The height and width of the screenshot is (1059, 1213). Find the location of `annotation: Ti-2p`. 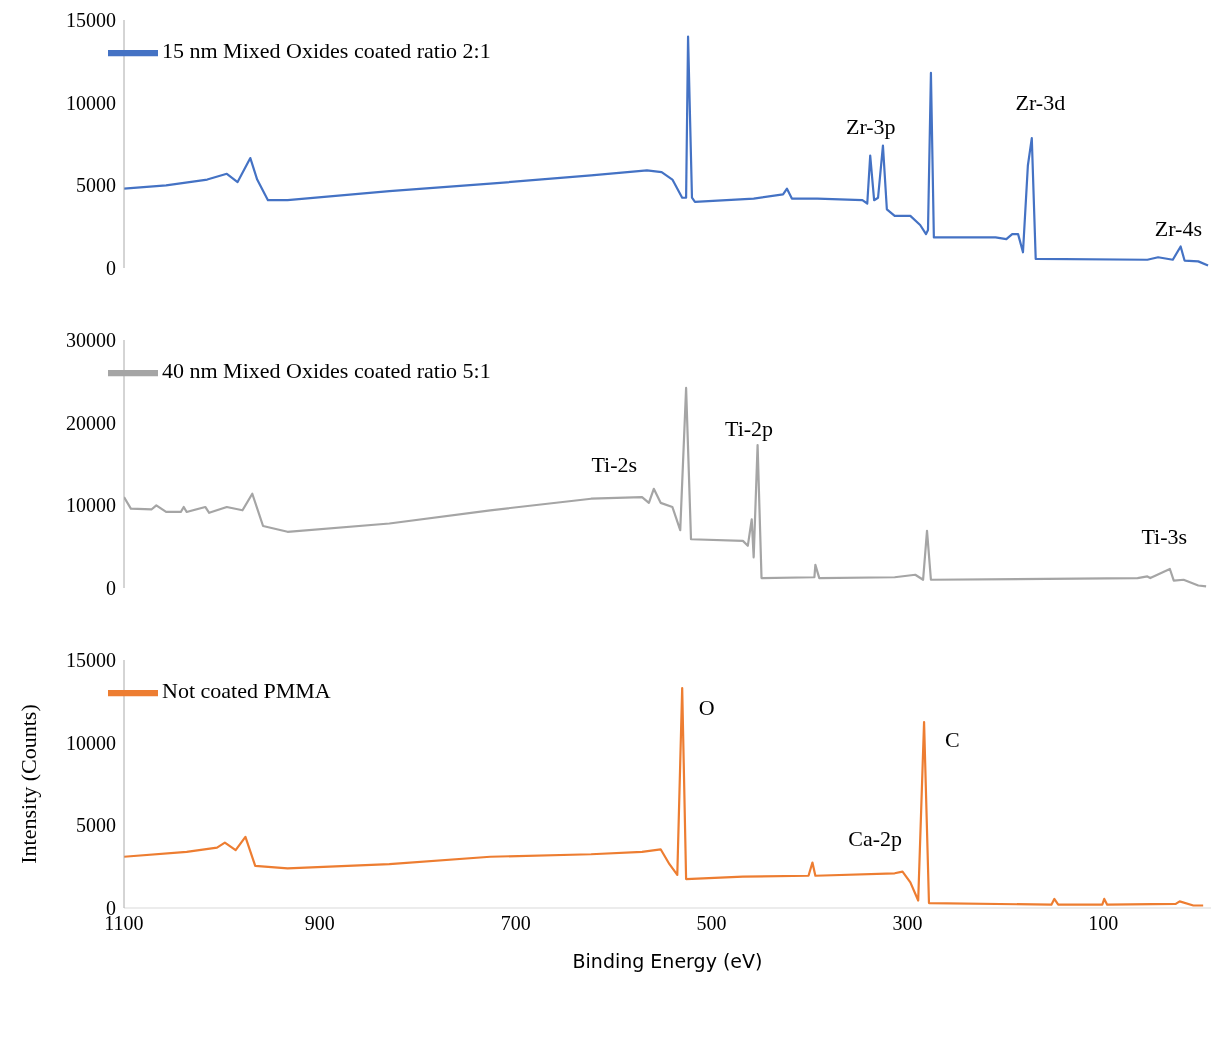

annotation: Ti-2p is located at coordinates (749, 429).